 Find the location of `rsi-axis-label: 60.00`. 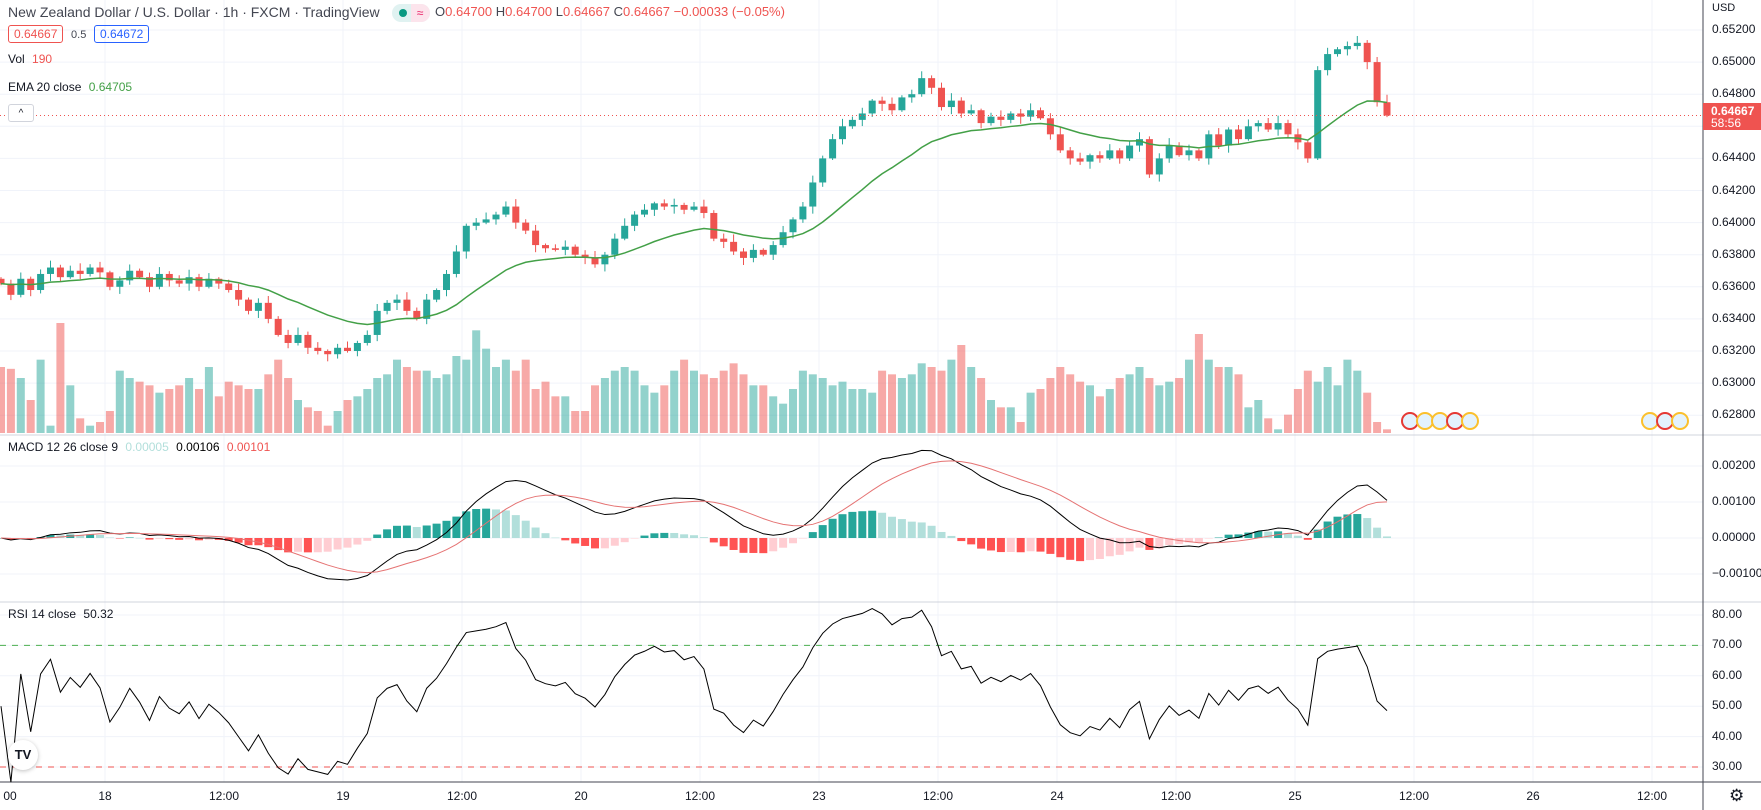

rsi-axis-label: 60.00 is located at coordinates (1727, 674).